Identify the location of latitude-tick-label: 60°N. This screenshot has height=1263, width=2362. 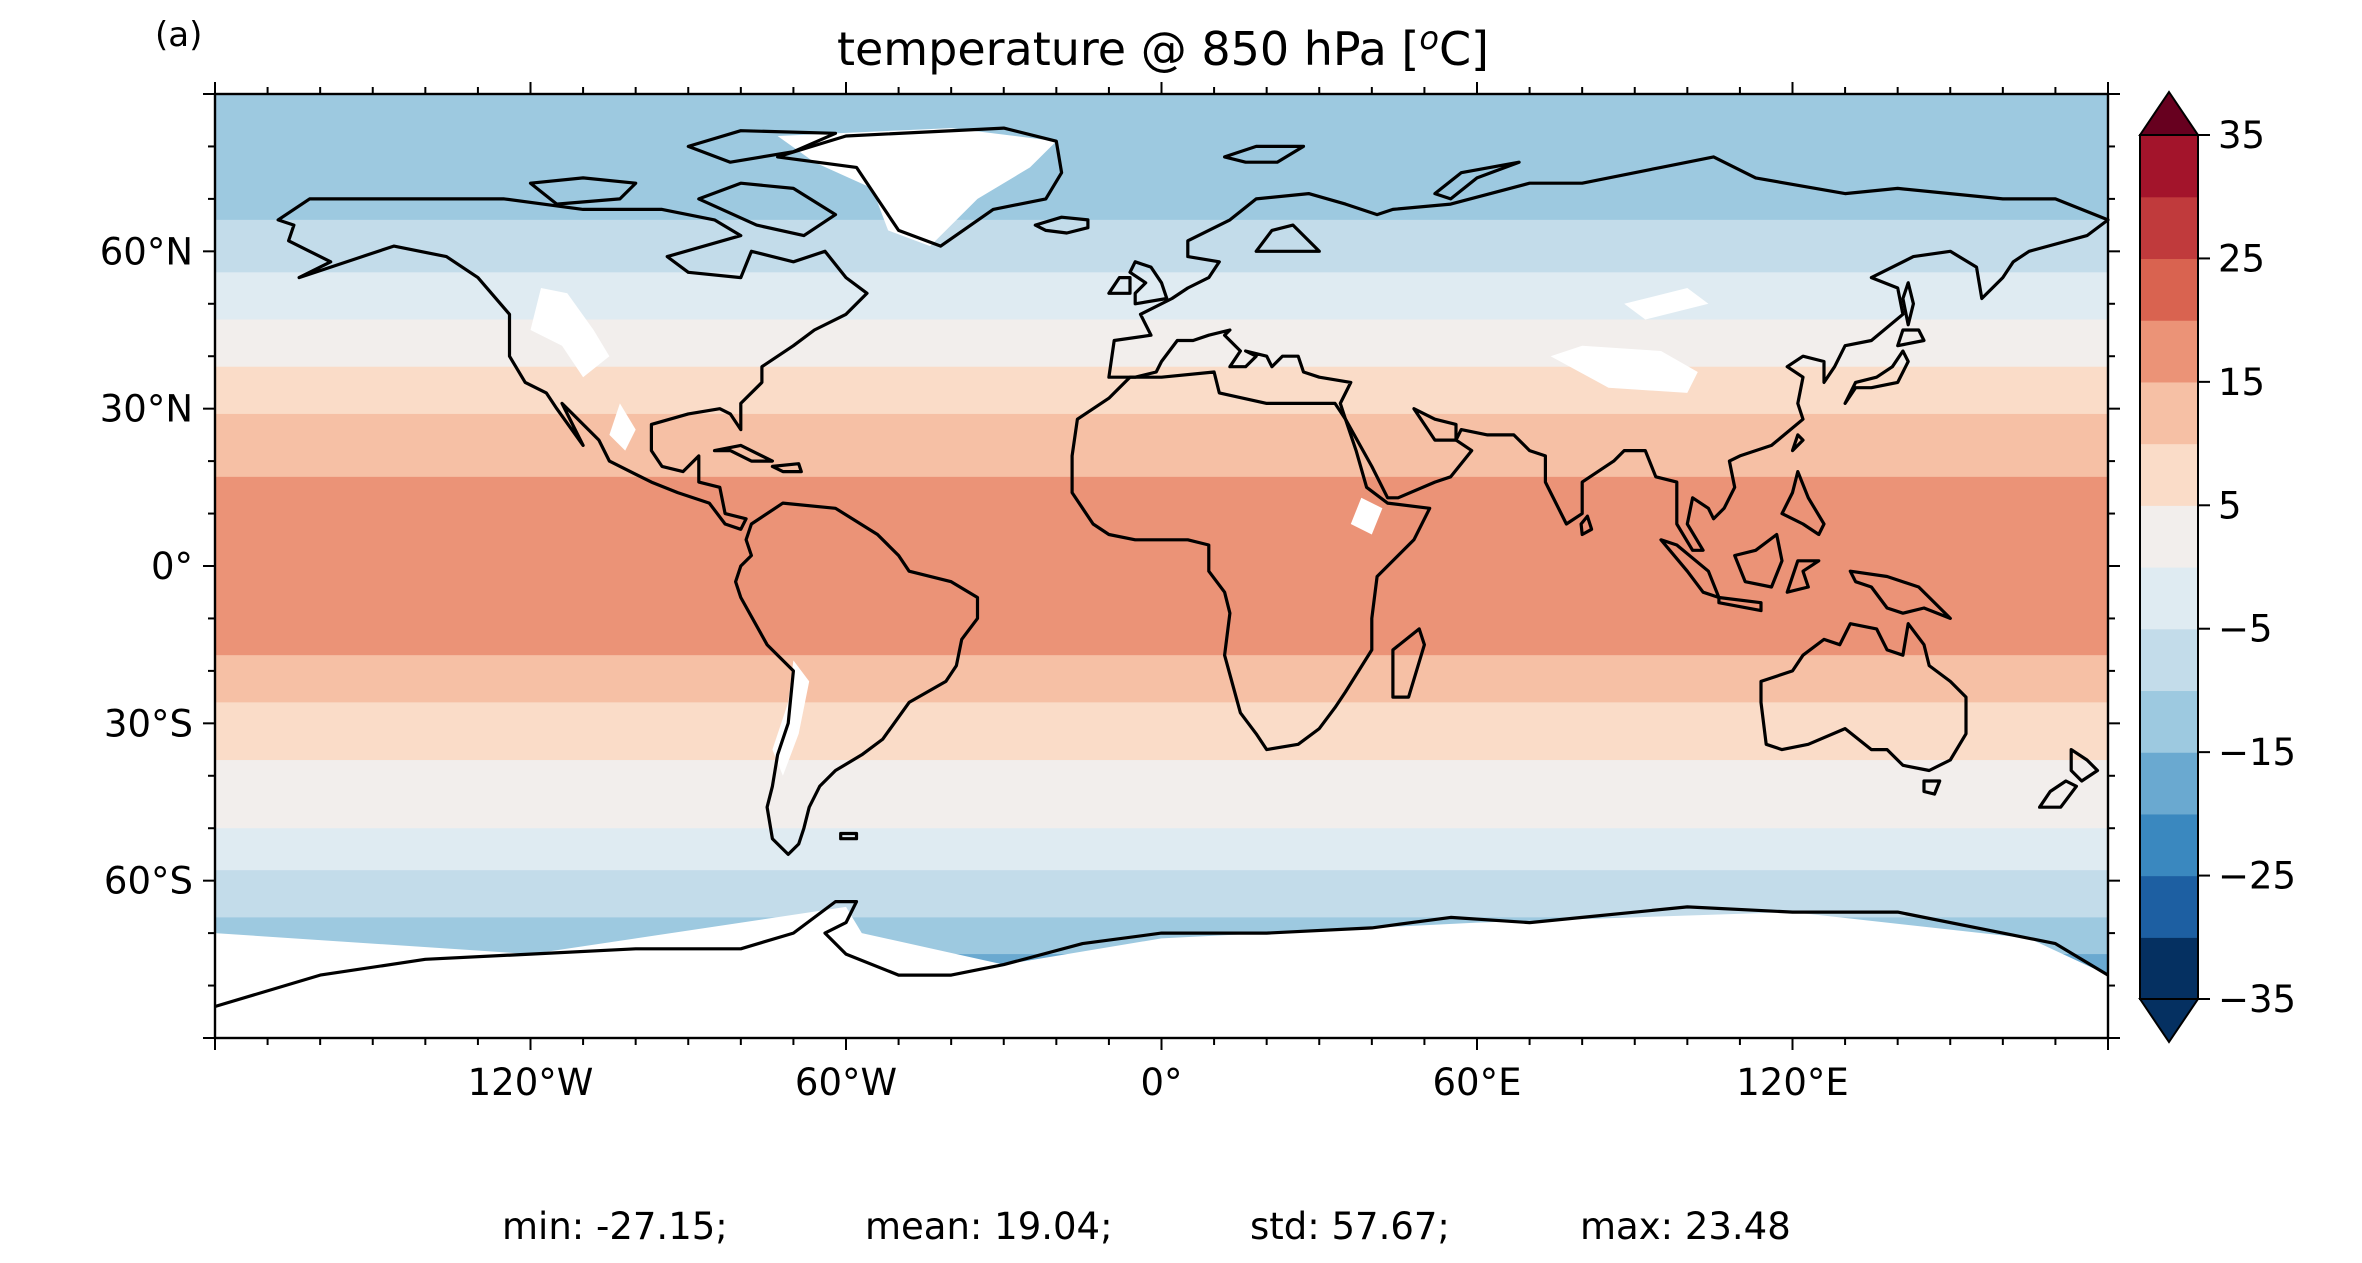
(146, 251).